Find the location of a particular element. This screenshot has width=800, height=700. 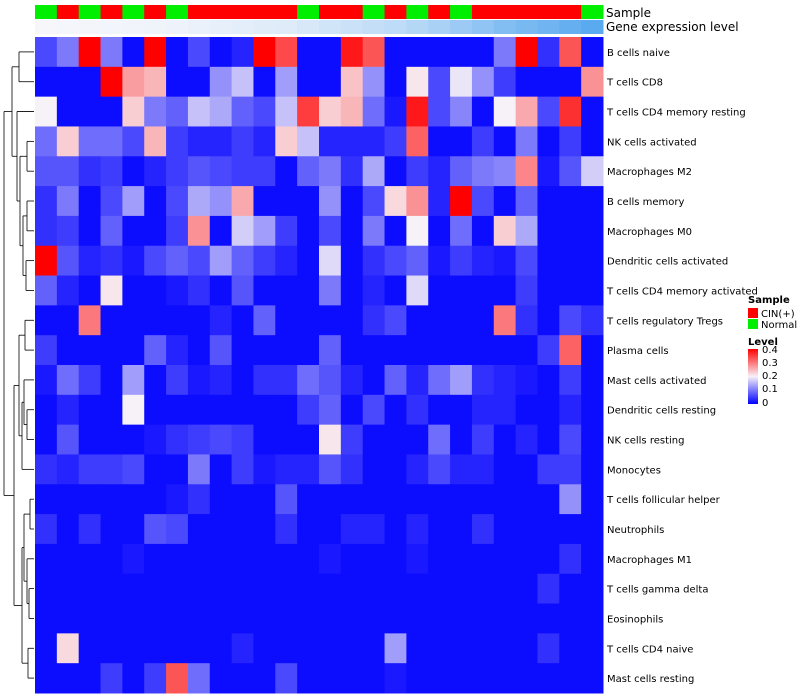

level-legend-title: Level is located at coordinates (763, 342).